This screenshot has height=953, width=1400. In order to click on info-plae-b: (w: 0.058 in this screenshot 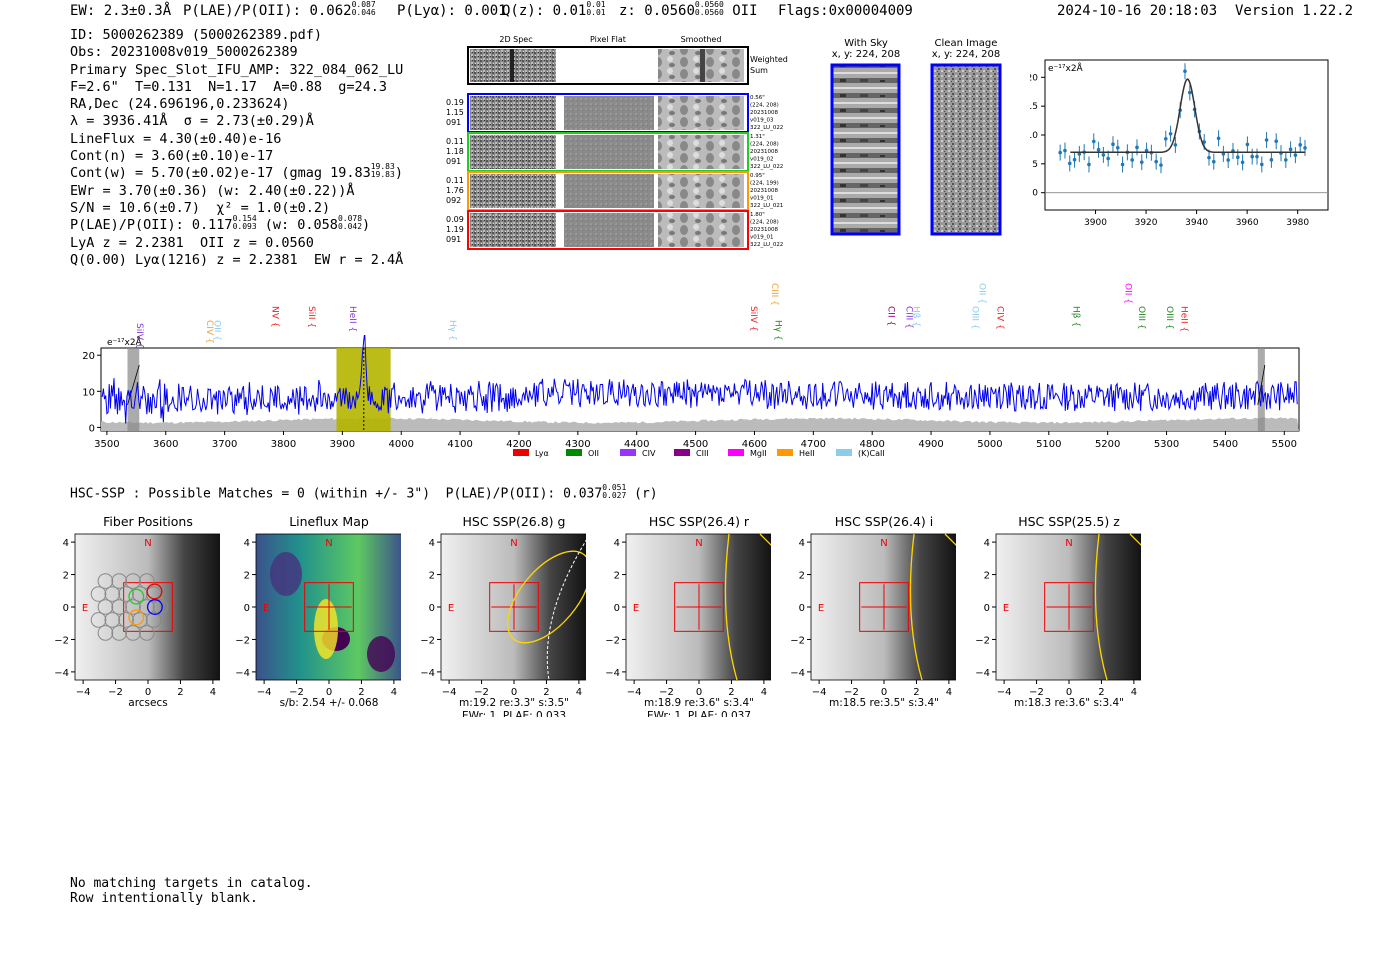, I will do `click(297, 225)`.